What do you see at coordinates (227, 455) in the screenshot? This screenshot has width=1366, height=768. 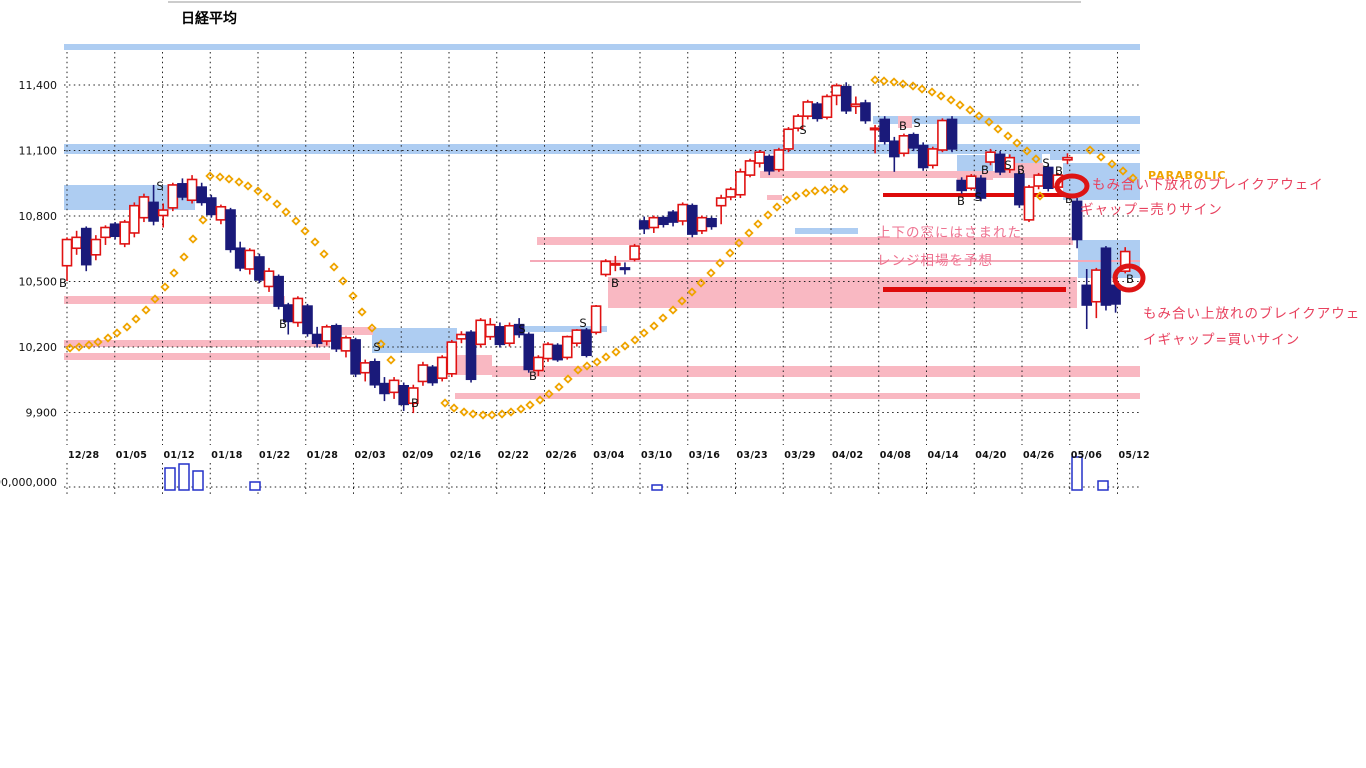 I see `x-axis-label: 01/18` at bounding box center [227, 455].